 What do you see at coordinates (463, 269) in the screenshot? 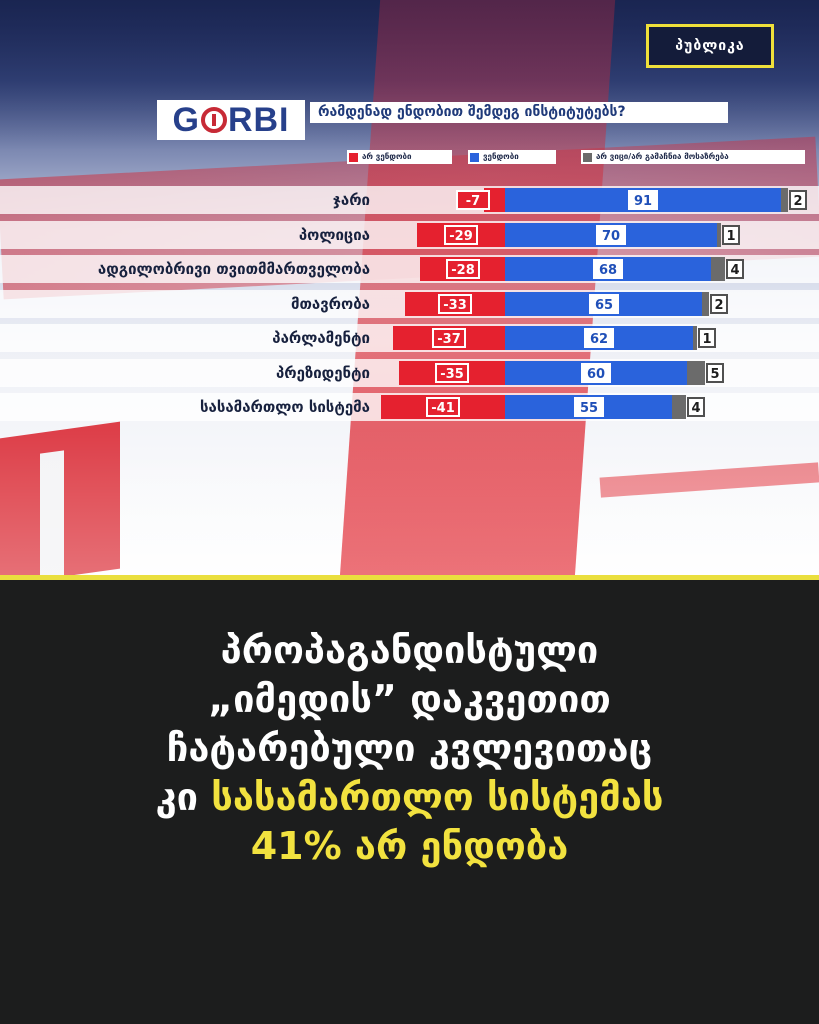
I see `value-label-distrust: -28` at bounding box center [463, 269].